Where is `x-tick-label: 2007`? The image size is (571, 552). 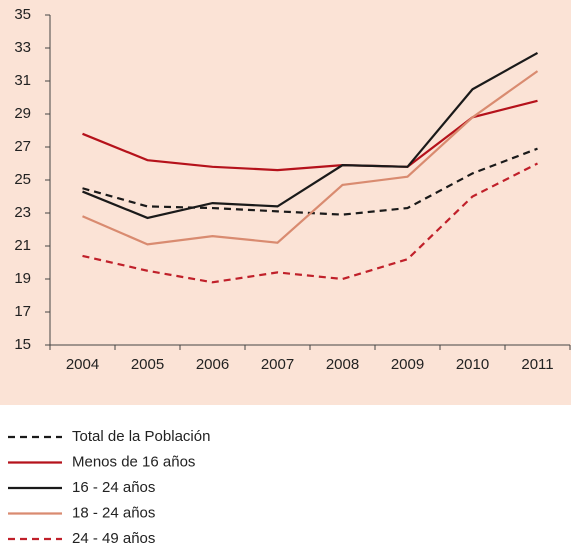
x-tick-label: 2007 is located at coordinates (277, 364).